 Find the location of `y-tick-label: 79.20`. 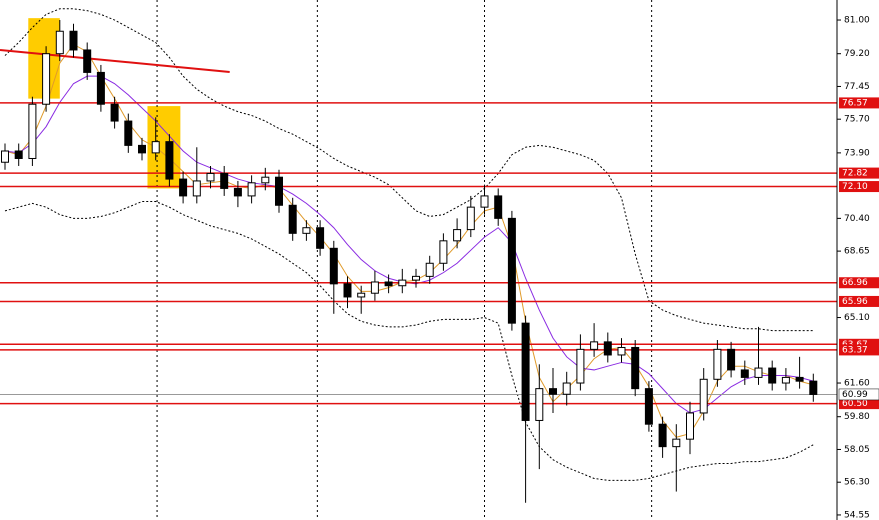

y-tick-label: 79.20 is located at coordinates (857, 54).